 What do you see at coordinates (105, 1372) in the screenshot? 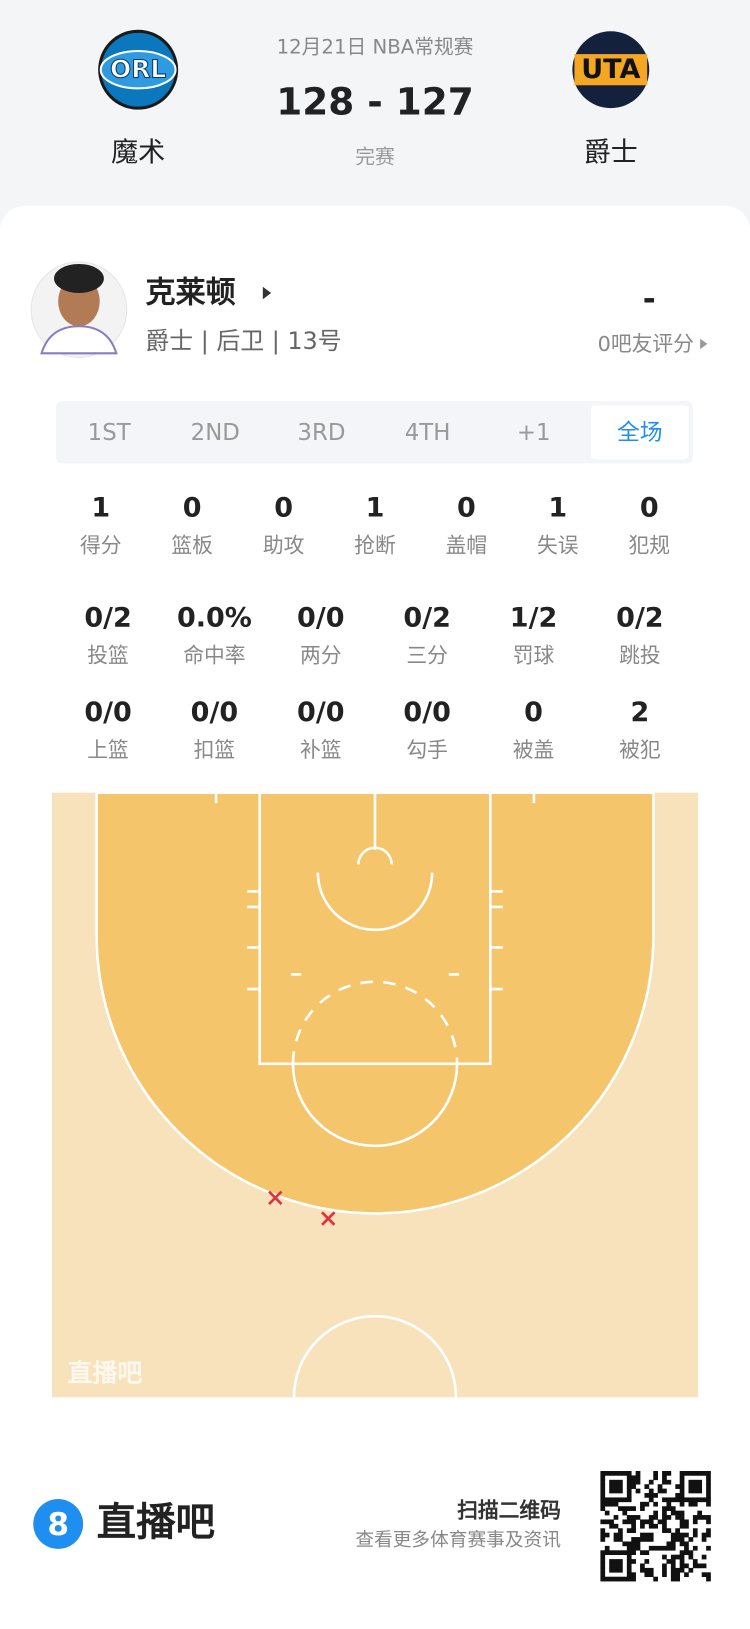
I see `court-watermark: 直播吧` at bounding box center [105, 1372].